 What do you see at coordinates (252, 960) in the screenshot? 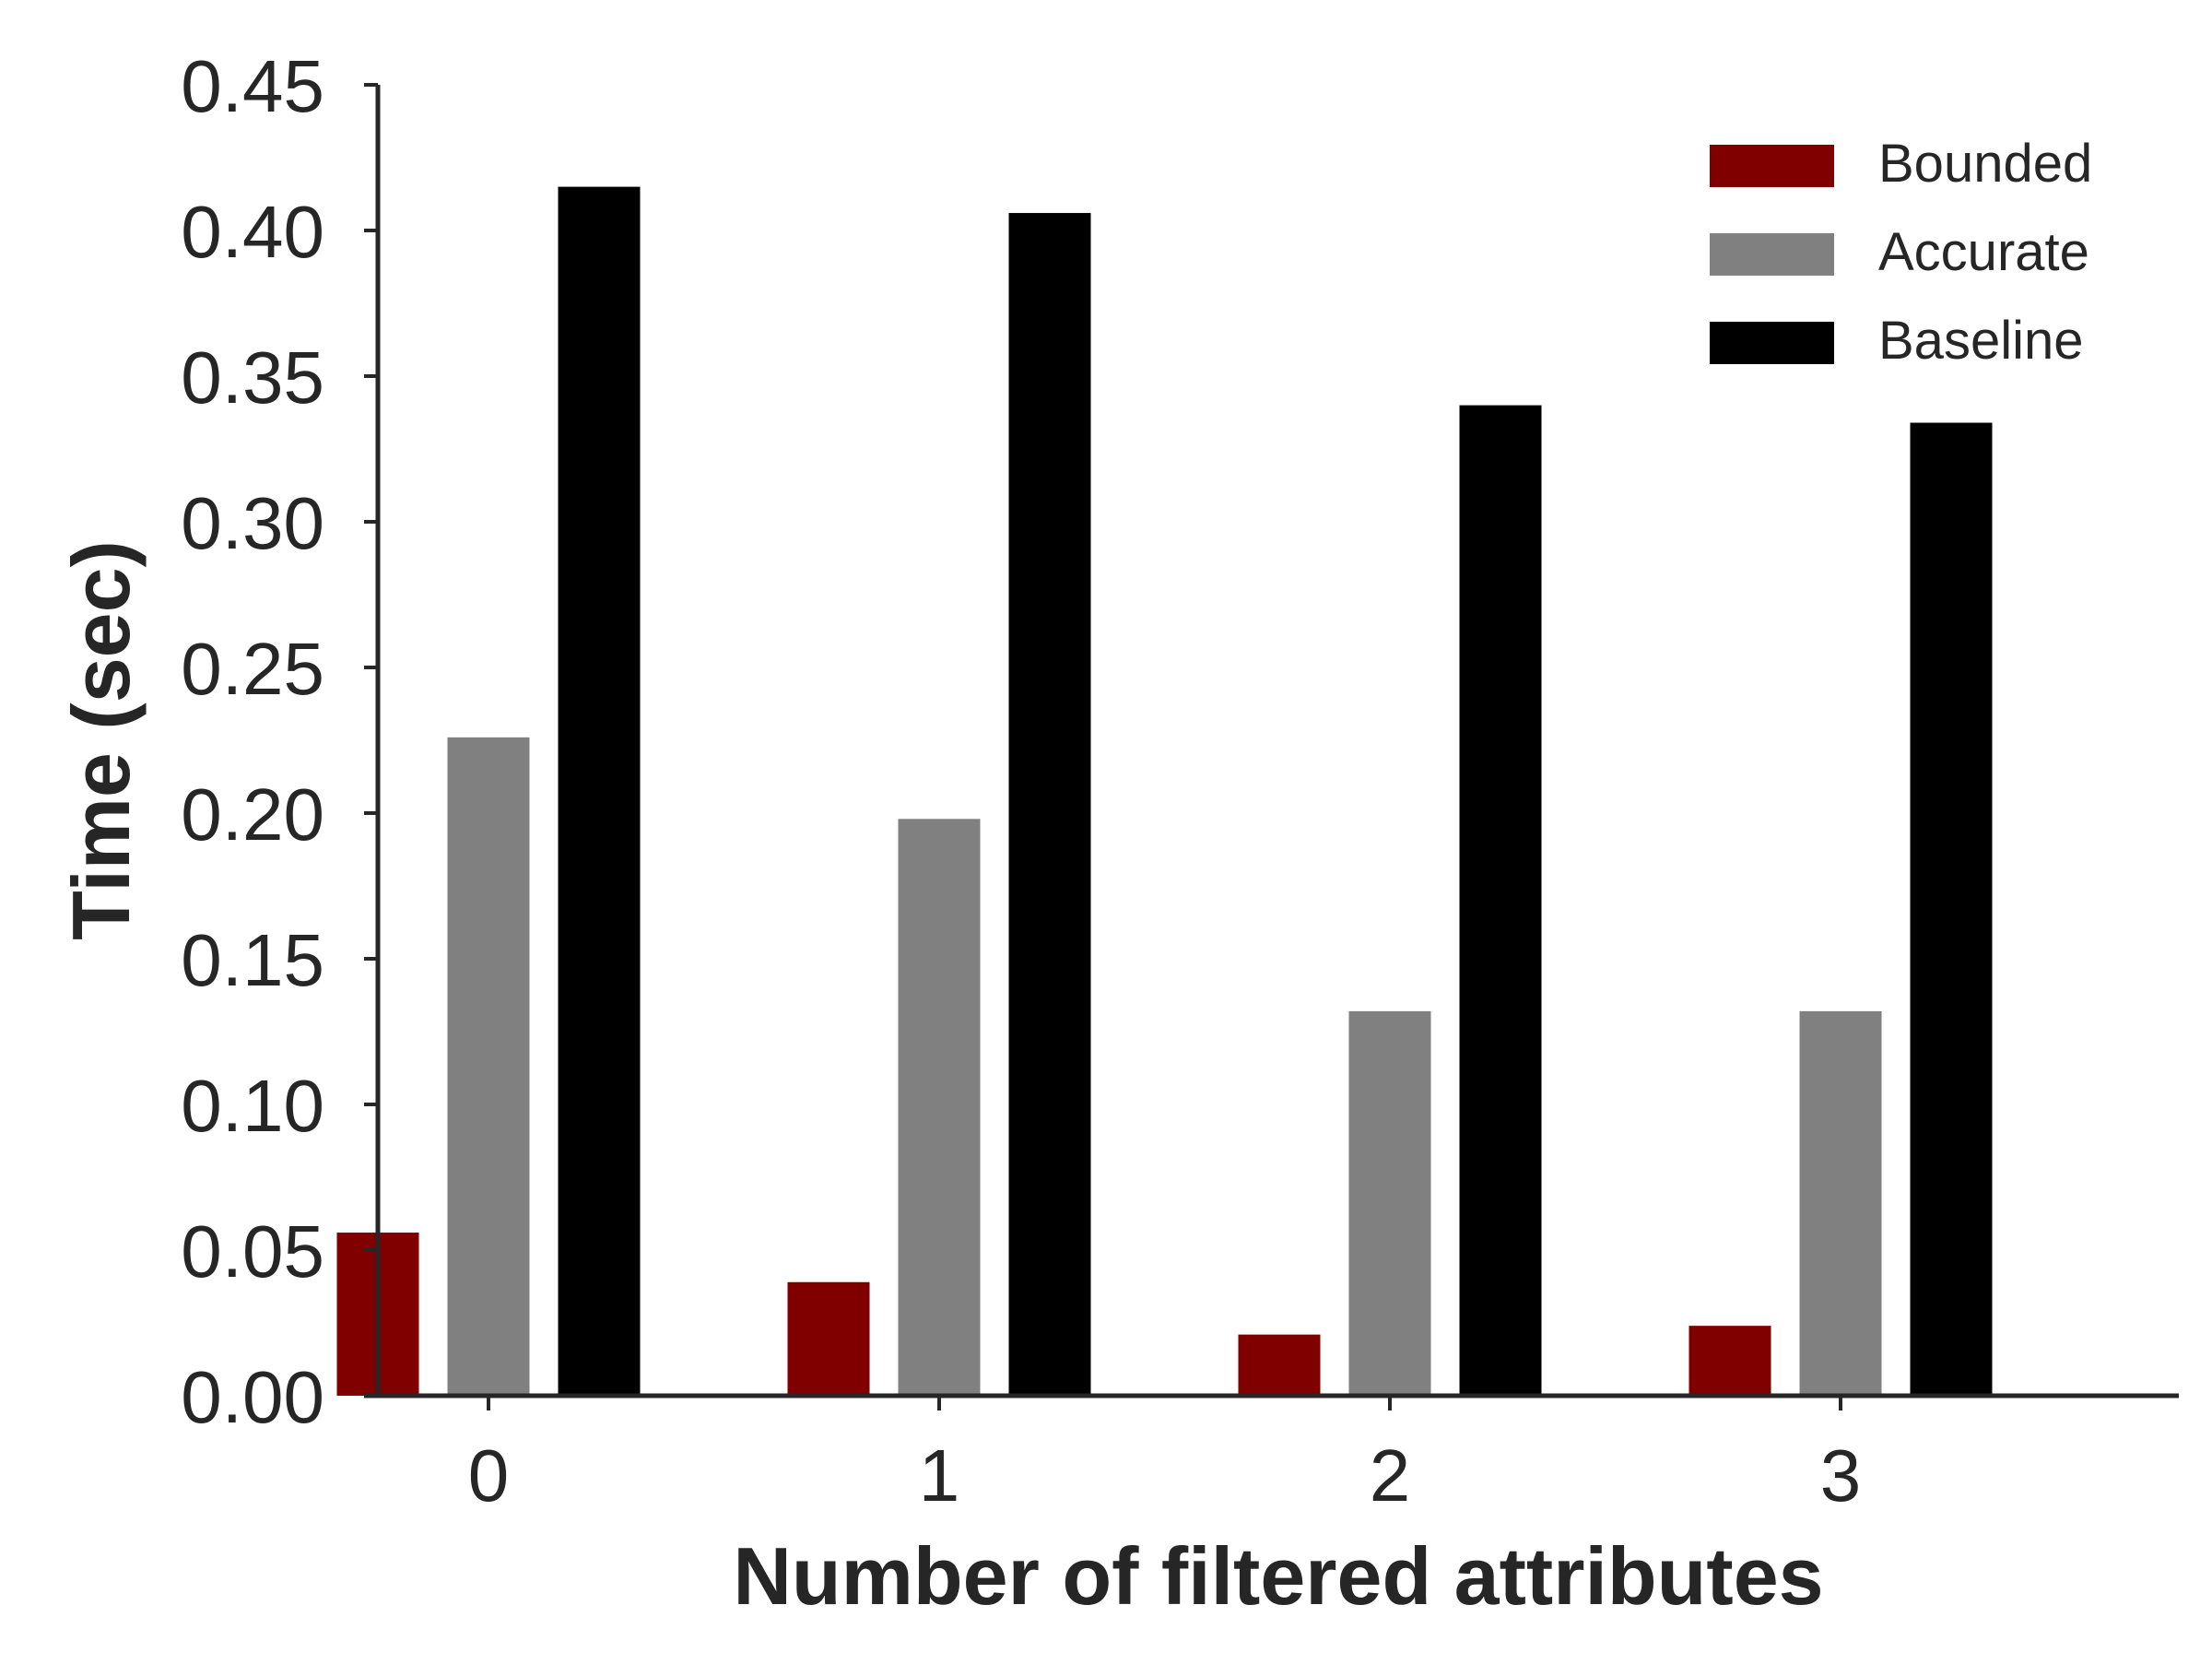
I see `y-tick-label: 0.15` at bounding box center [252, 960].